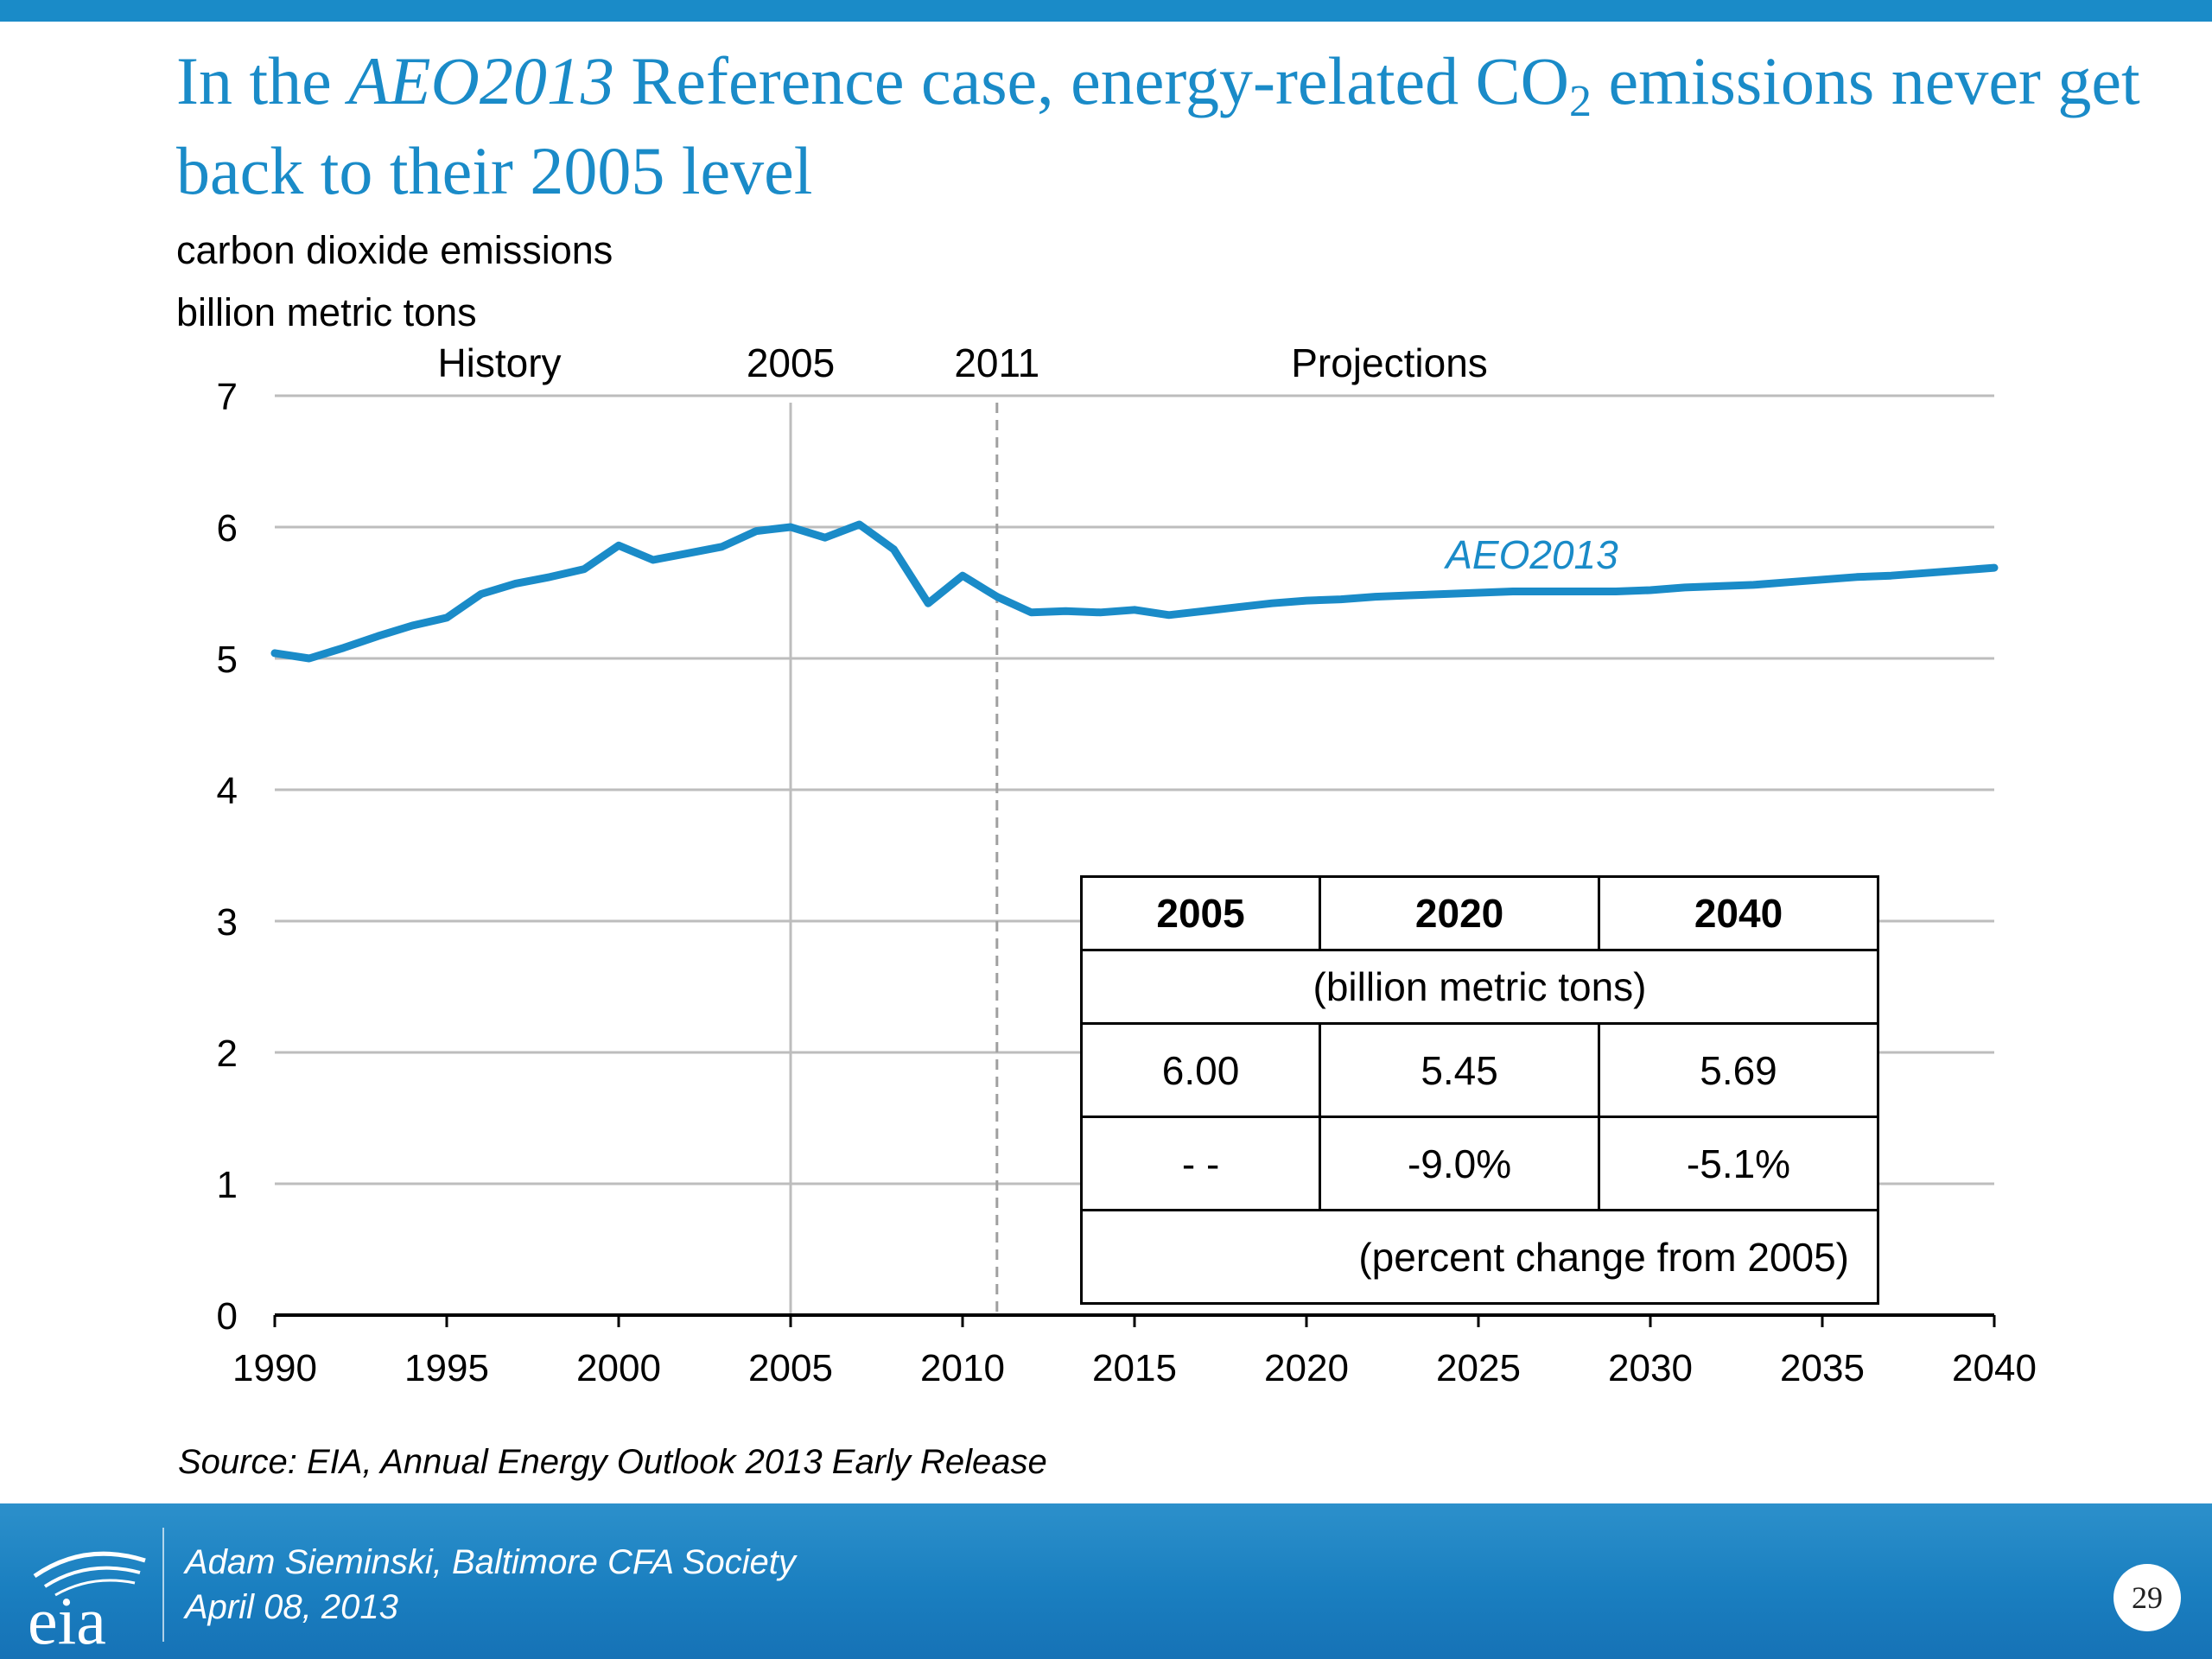 The height and width of the screenshot is (1659, 2212). What do you see at coordinates (227, 660) in the screenshot?
I see `y-tick-label: 5` at bounding box center [227, 660].